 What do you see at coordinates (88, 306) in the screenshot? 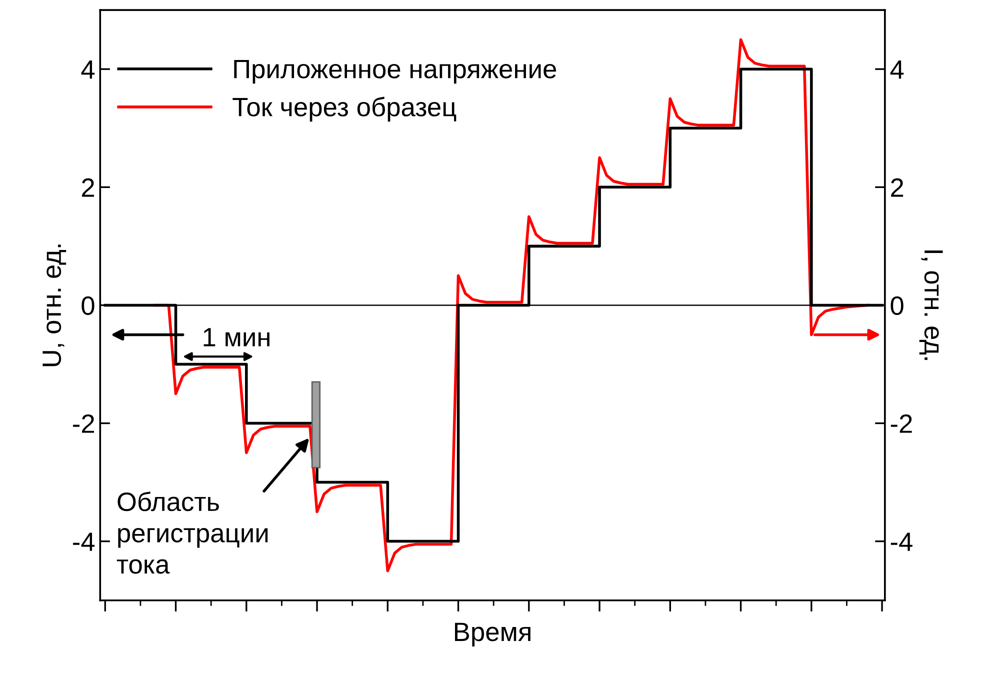
I see `y-tick-label: 0` at bounding box center [88, 306].